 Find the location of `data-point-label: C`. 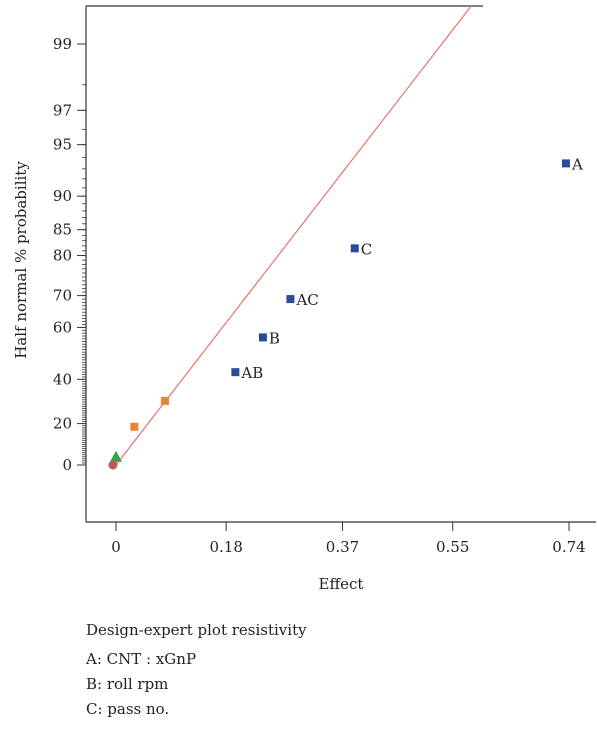

data-point-label: C is located at coordinates (366, 249).